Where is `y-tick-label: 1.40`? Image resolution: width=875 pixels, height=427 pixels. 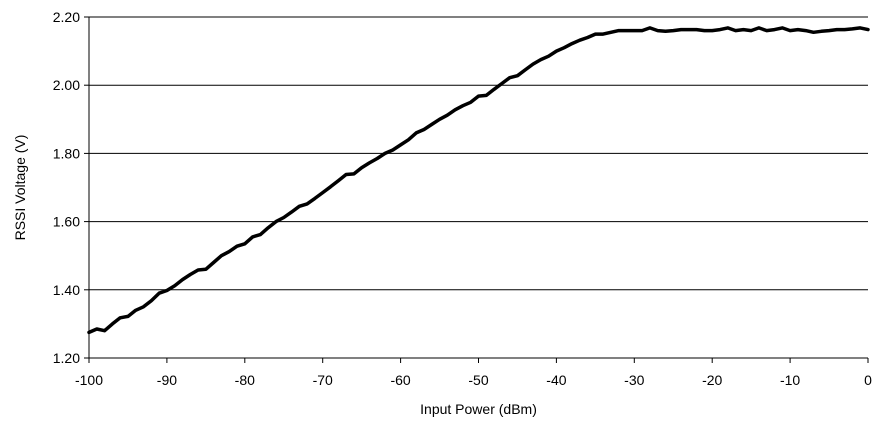 y-tick-label: 1.40 is located at coordinates (66, 290).